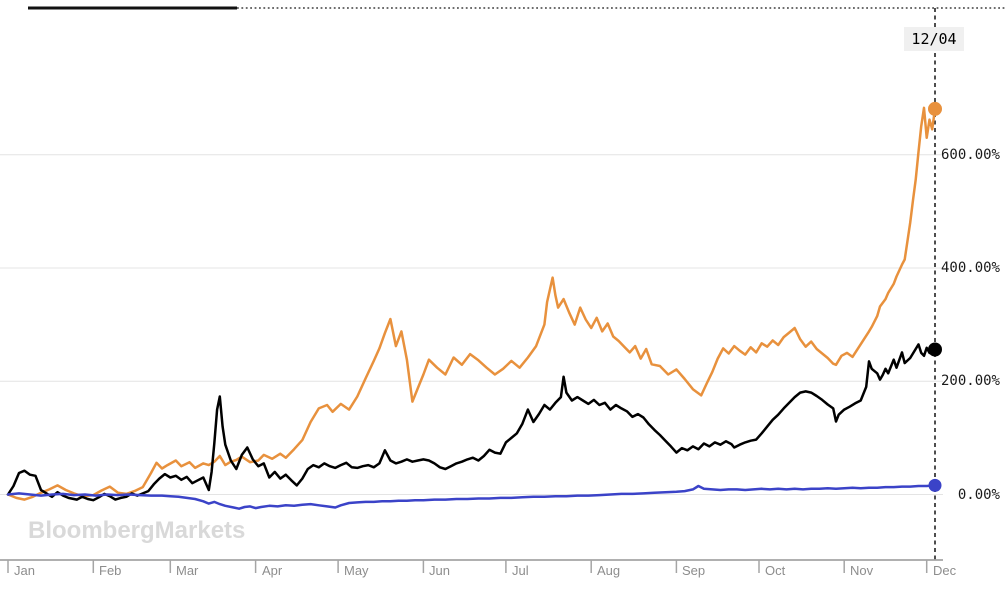 The height and width of the screenshot is (591, 1007). What do you see at coordinates (775, 570) in the screenshot?
I see `x-axis-label-oct: Oct` at bounding box center [775, 570].